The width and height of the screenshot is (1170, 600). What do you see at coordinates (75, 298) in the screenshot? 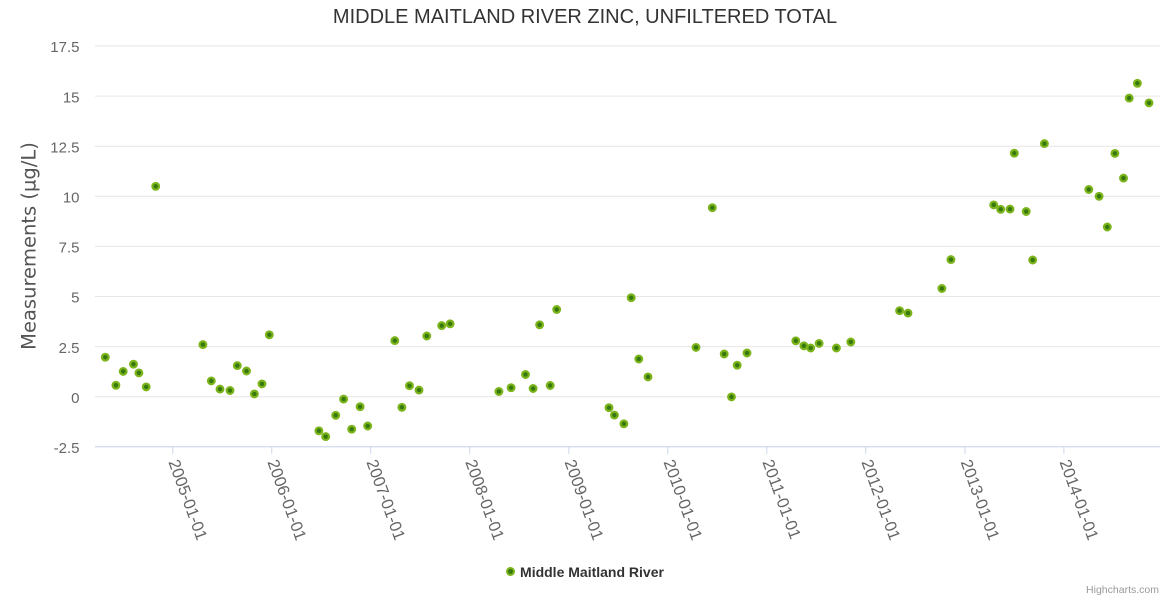
I see `y-axis-label: 5` at bounding box center [75, 298].